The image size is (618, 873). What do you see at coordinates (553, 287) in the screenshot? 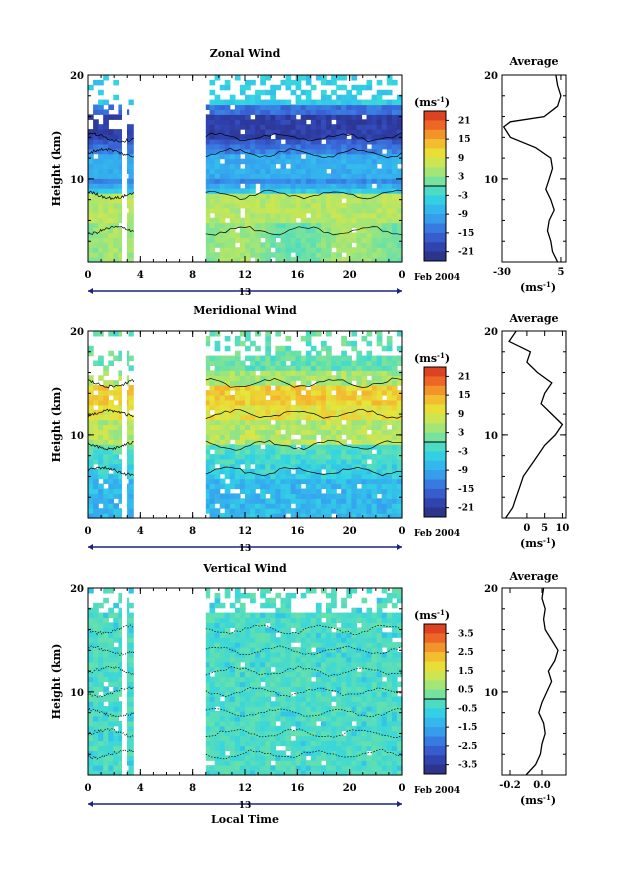
I see `avg-units-close: )` at bounding box center [553, 287].